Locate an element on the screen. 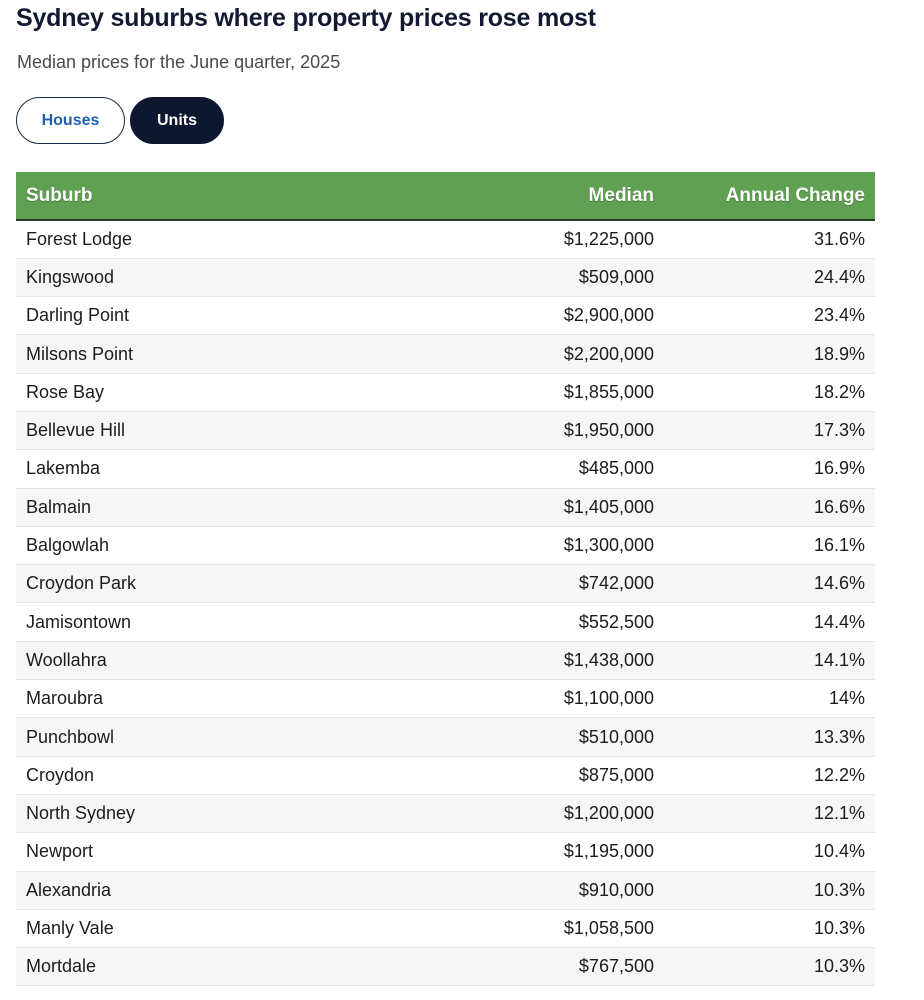  table-row: Balmain $1,405,000 16.6% is located at coordinates (445, 507).